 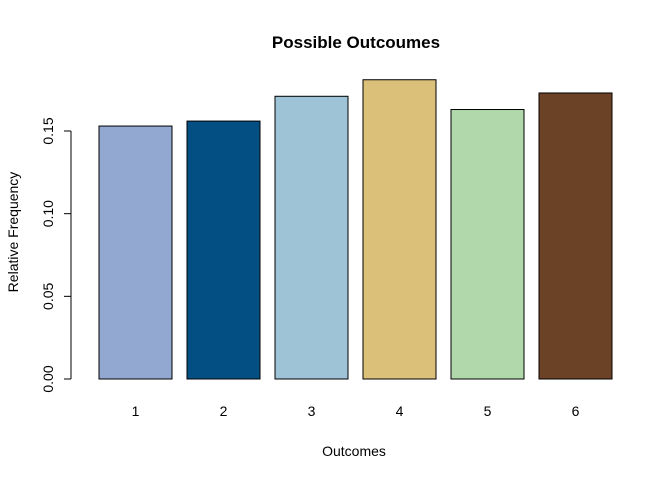 What do you see at coordinates (224, 411) in the screenshot?
I see `x-tick-label: 2` at bounding box center [224, 411].